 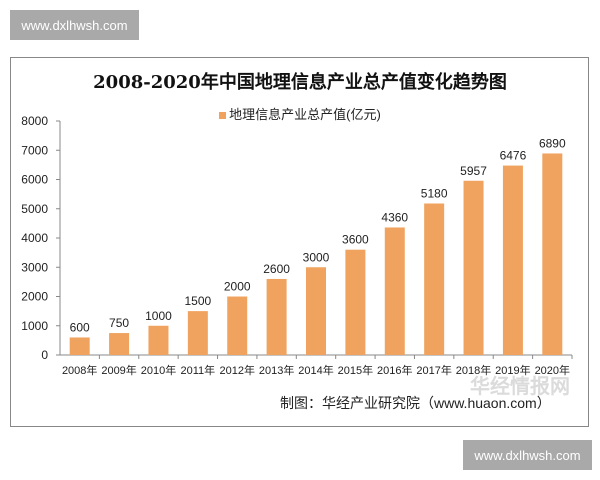 I want to click on y-tick-label: 5000, so click(x=34, y=209).